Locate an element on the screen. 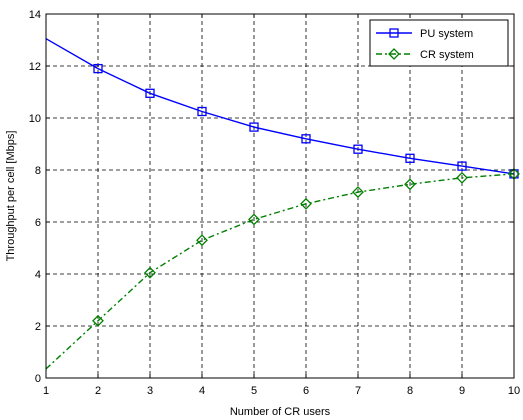 The height and width of the screenshot is (420, 523). y-tick-label: 8 is located at coordinates (38, 171).